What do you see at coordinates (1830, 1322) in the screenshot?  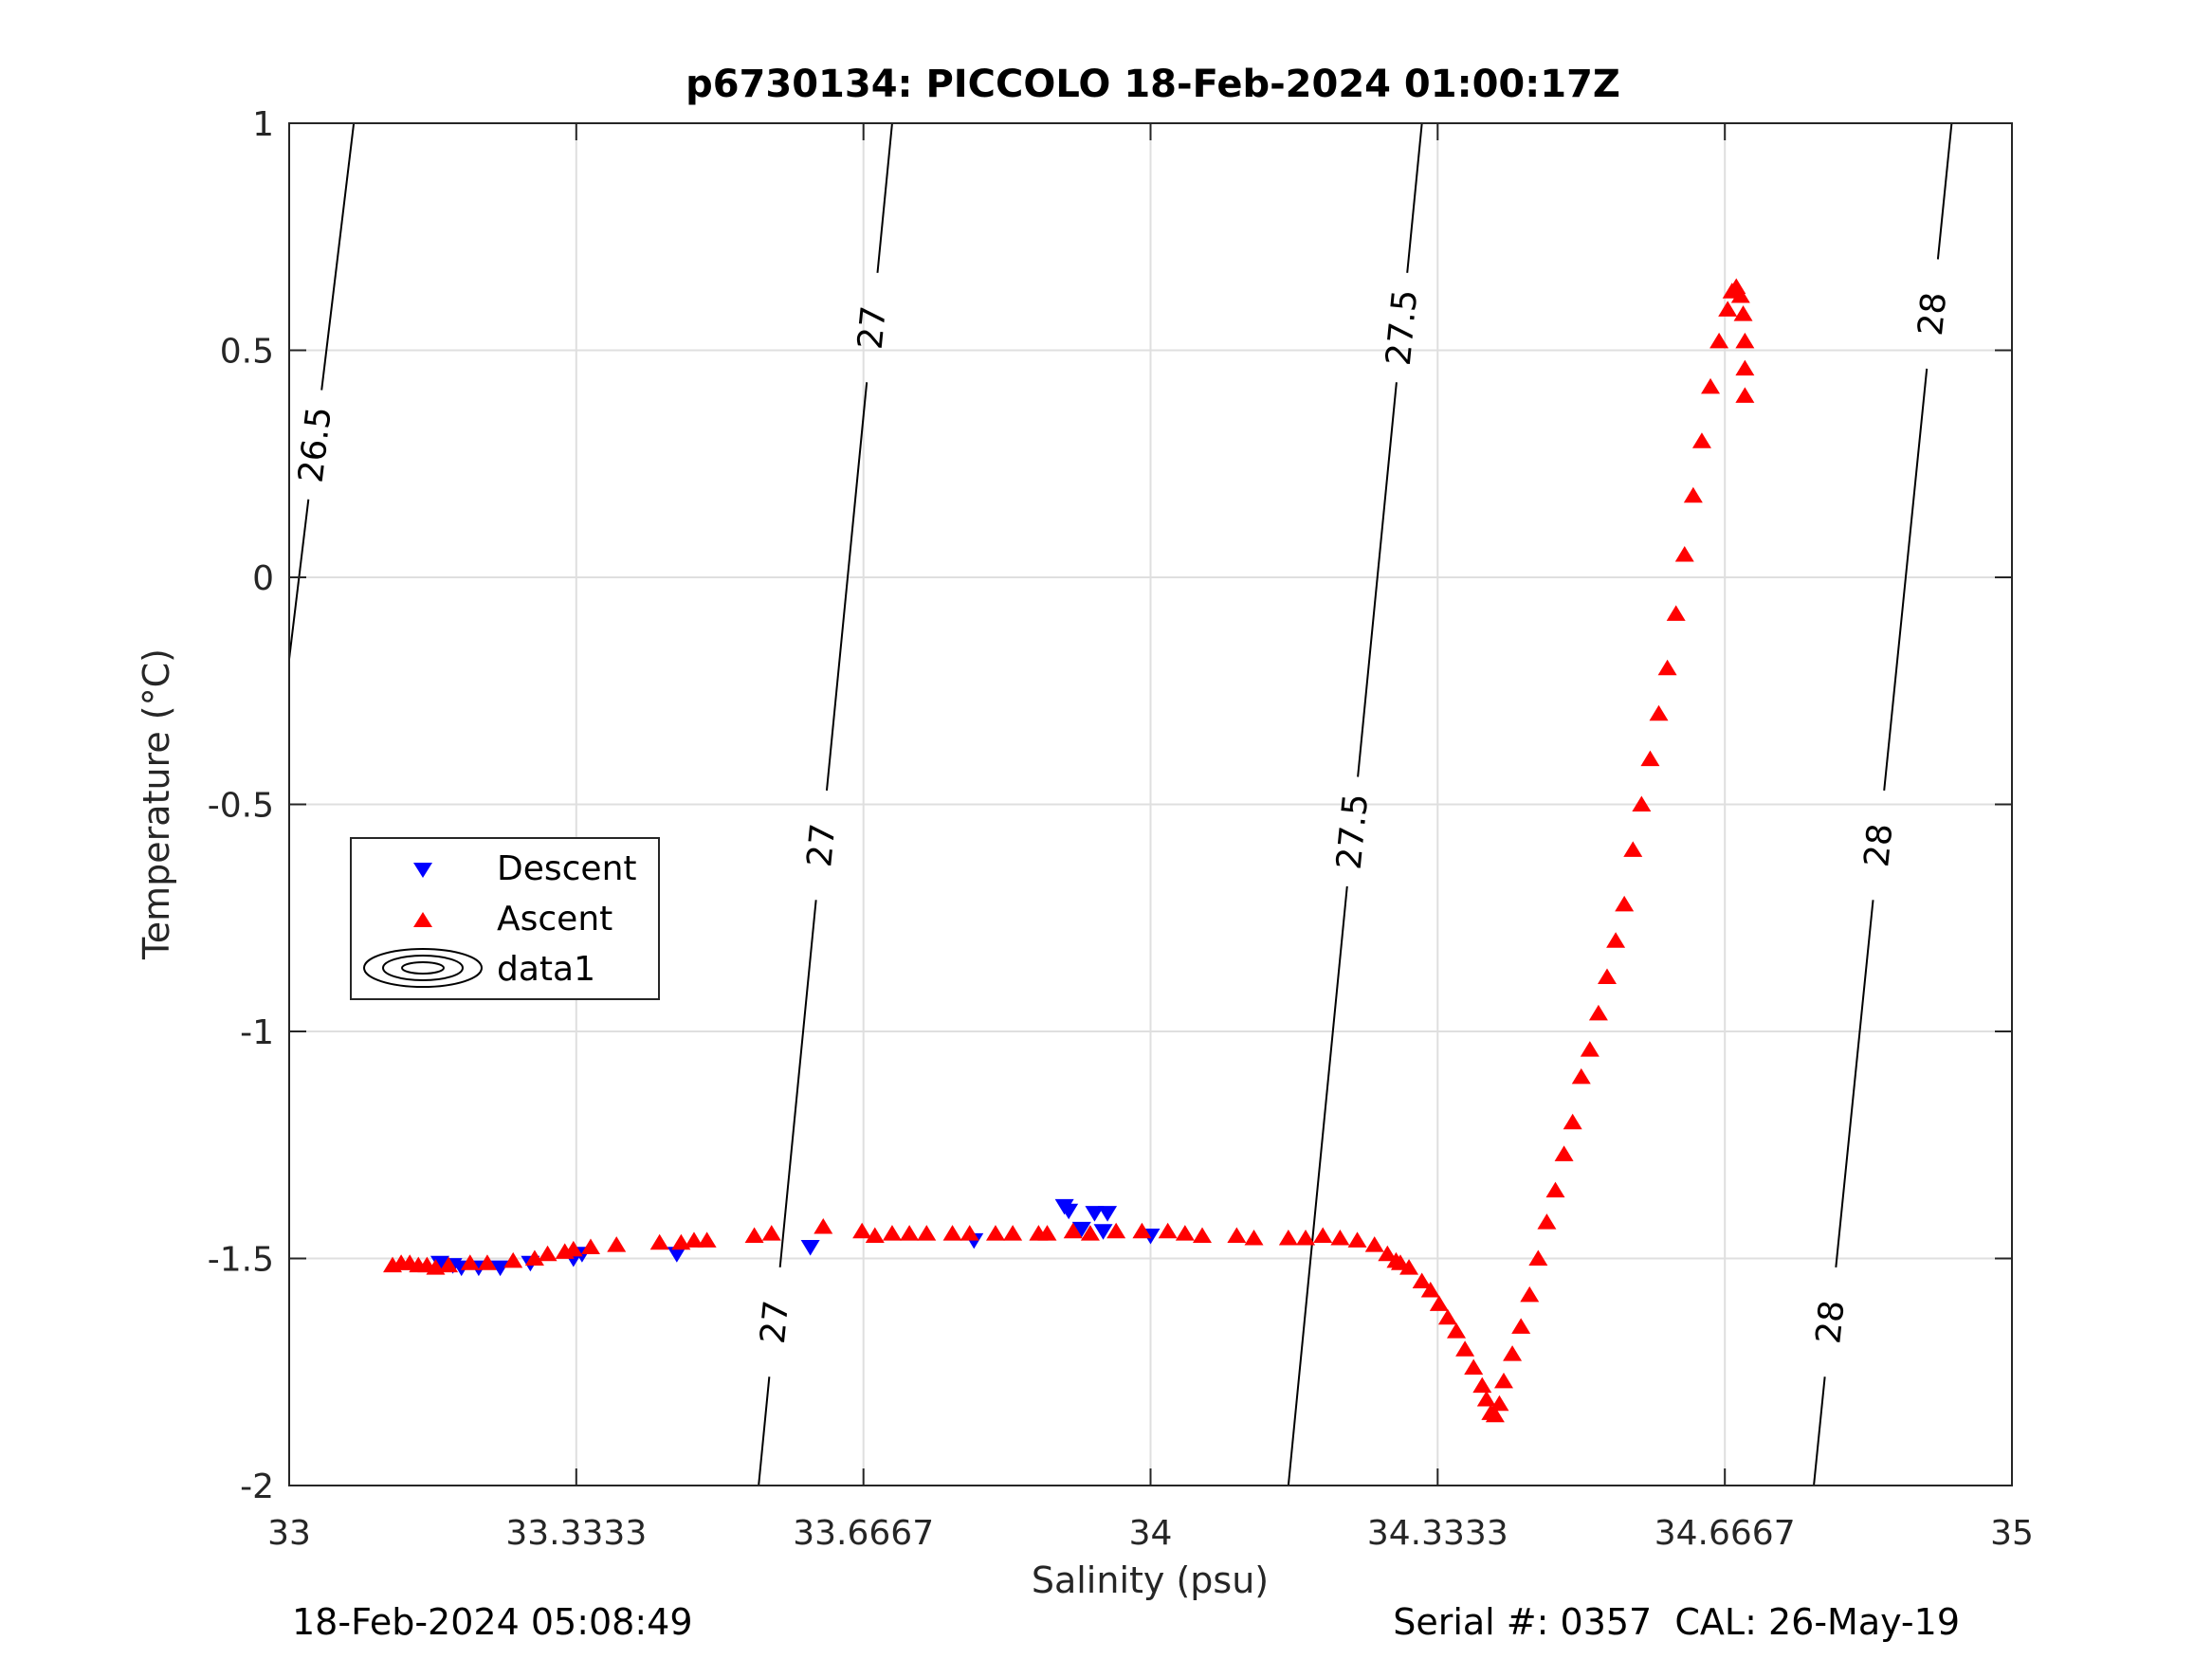 I see `contour-label-28: 28` at bounding box center [1830, 1322].